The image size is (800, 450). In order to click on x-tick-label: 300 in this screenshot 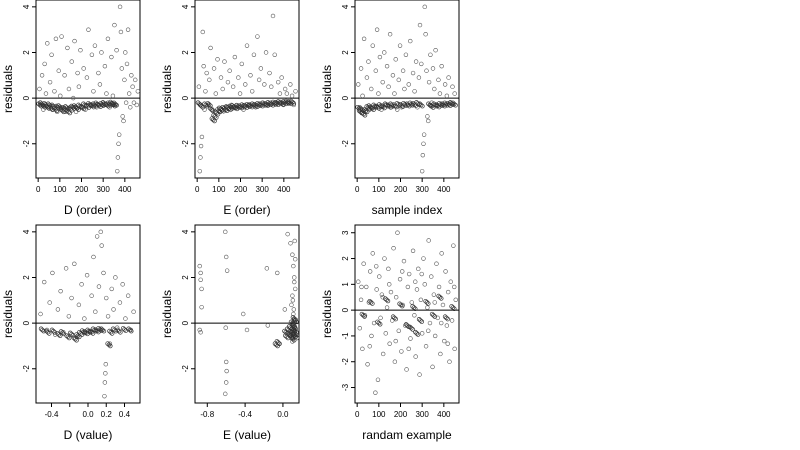, I will do `click(422, 189)`.